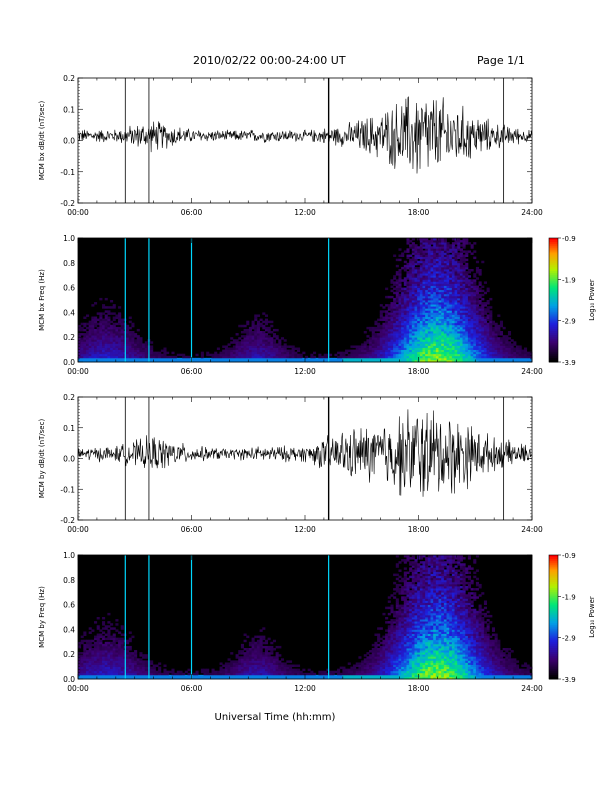 Image resolution: width=612 pixels, height=792 pixels. What do you see at coordinates (67, 203) in the screenshot?
I see `y-tick-label: -0.2` at bounding box center [67, 203].